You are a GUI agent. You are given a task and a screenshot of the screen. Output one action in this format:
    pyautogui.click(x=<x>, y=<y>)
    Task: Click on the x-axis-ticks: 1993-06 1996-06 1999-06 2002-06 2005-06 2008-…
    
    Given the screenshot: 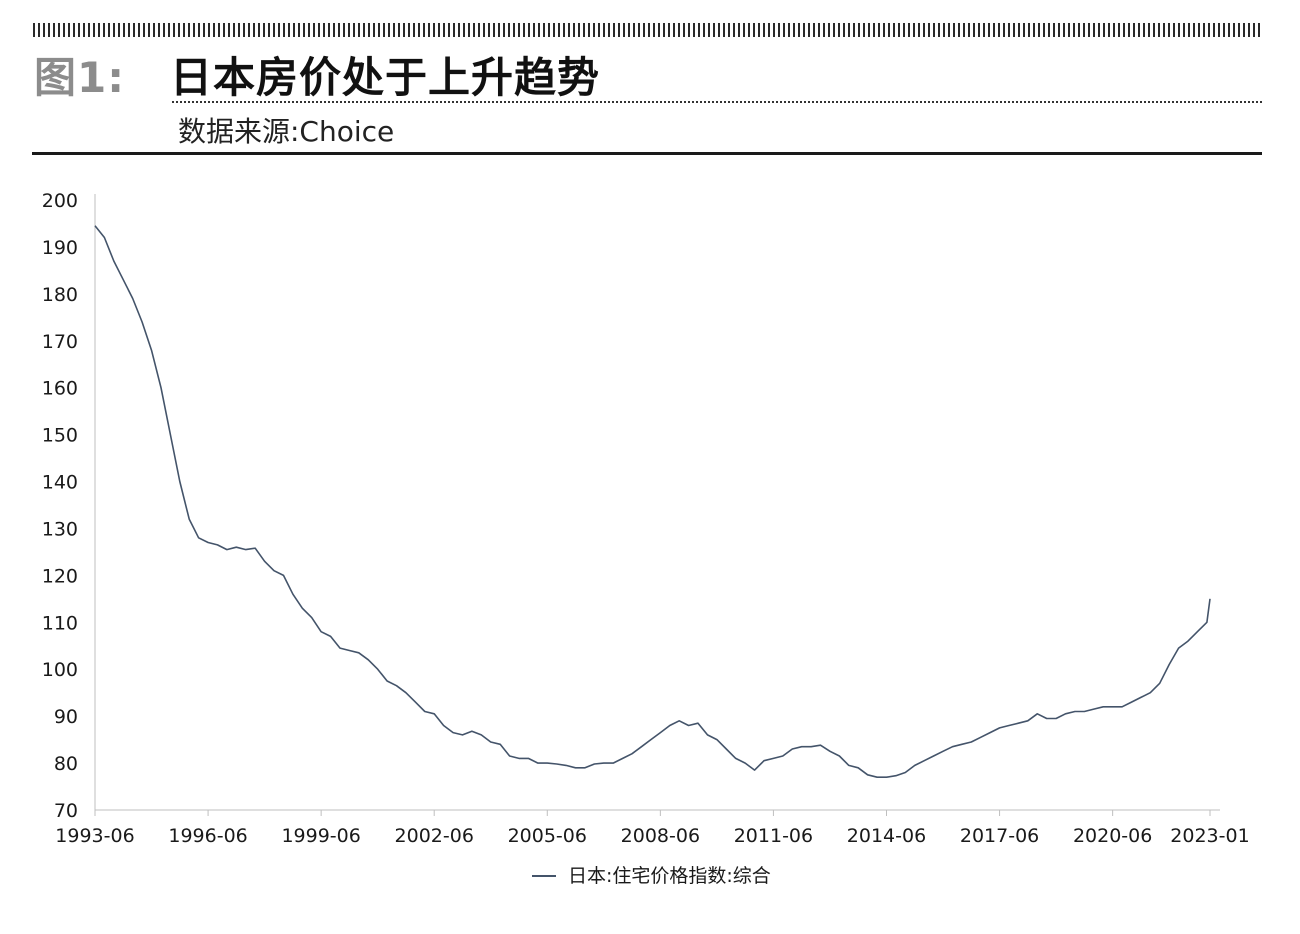 What is the action you would take?
    pyautogui.click(x=652, y=828)
    